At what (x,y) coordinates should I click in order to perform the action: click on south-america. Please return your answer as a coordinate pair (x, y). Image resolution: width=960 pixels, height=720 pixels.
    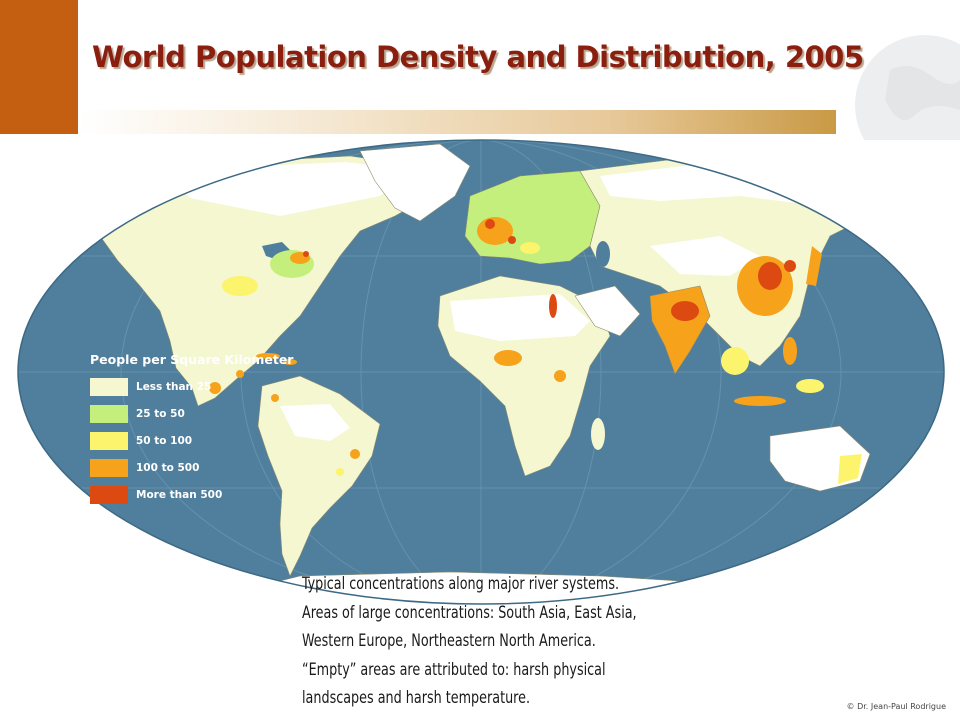
    Looking at the image, I should click on (319, 476).